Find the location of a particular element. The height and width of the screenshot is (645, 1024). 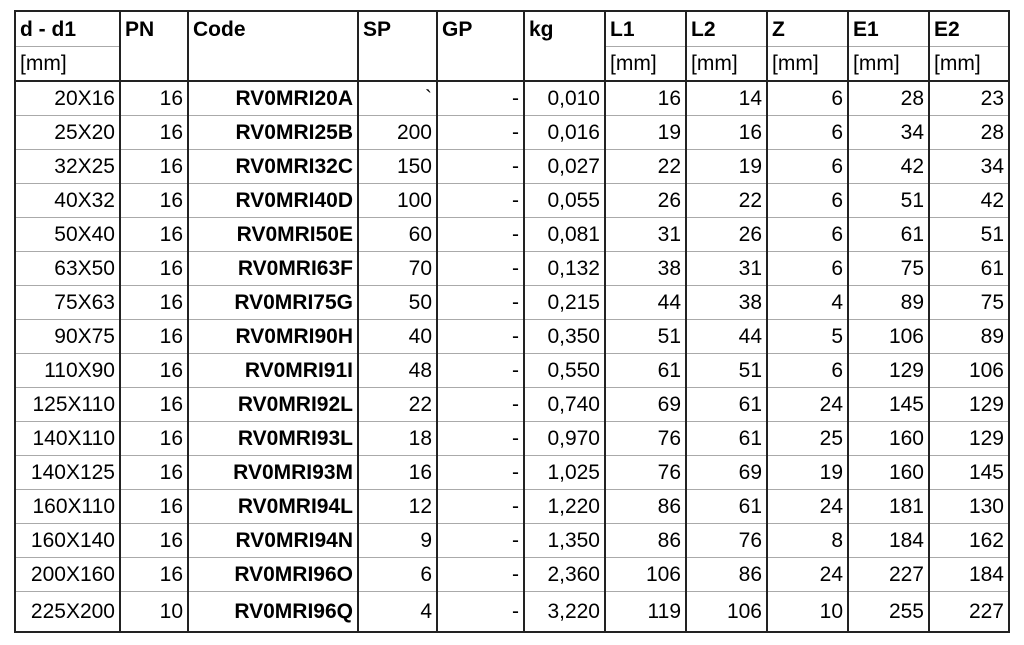

cell-sp: 50 is located at coordinates (397, 302).